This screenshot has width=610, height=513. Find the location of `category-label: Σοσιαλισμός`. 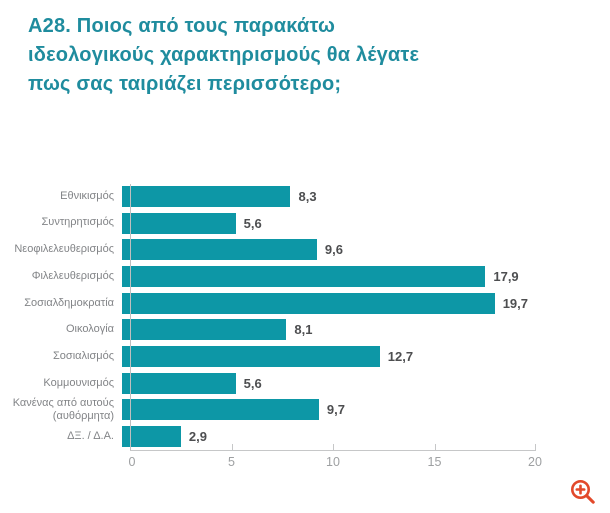

category-label: Σοσιαλισμός is located at coordinates (83, 355).